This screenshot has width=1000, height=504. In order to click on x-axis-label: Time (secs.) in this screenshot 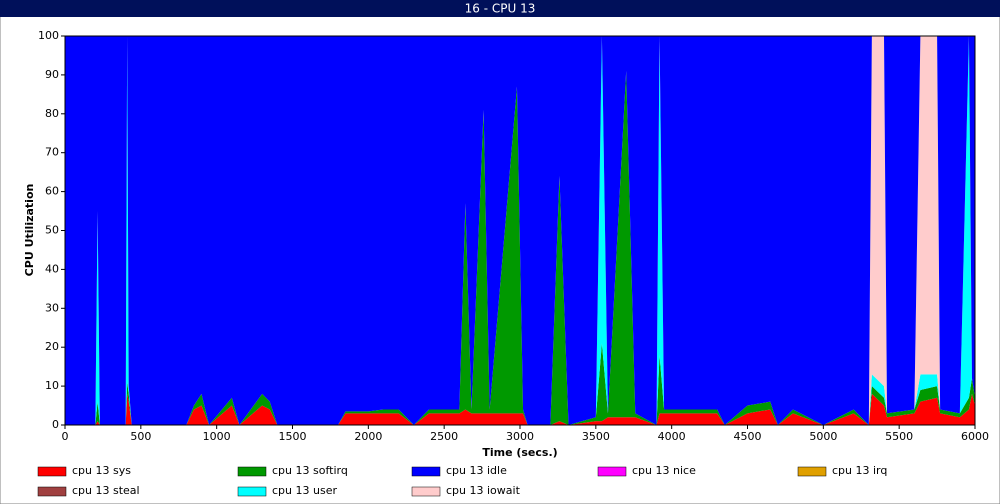, I will do `click(519, 452)`.